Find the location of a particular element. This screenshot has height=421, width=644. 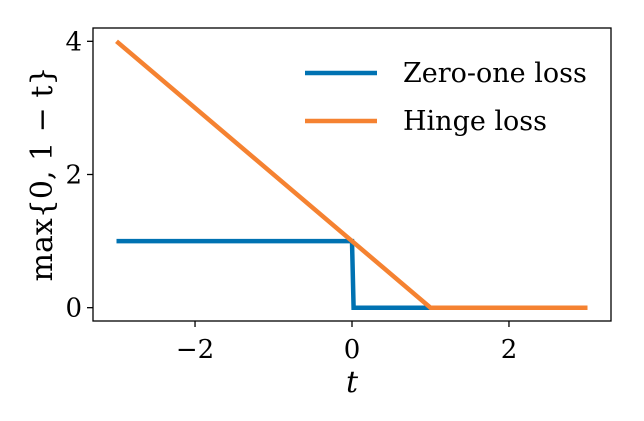

series-line-zero-one-loss is located at coordinates (352, 274).